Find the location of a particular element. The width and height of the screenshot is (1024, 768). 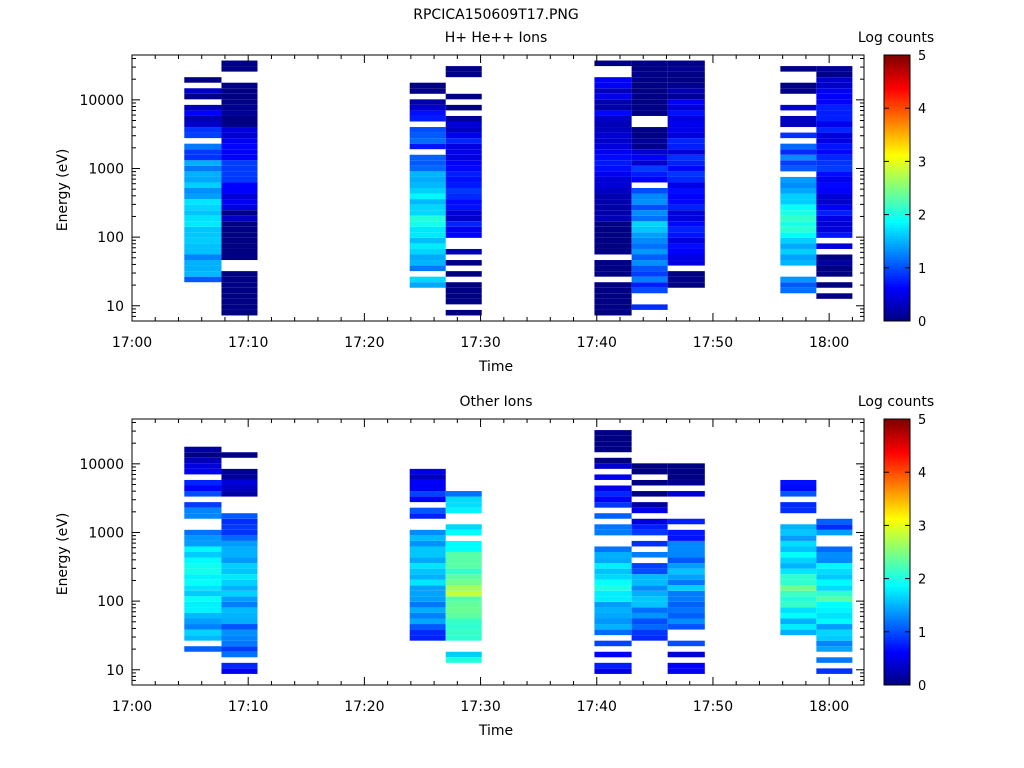

y-tick-label: 100 is located at coordinates (110, 602).